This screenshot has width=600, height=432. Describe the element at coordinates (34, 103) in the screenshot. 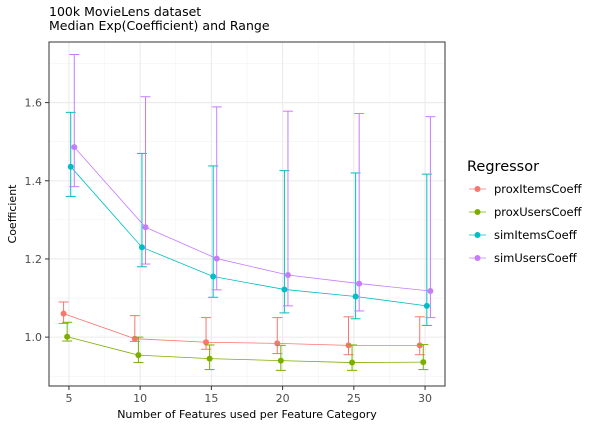

I see `y-tick-label: 1.6` at that location.